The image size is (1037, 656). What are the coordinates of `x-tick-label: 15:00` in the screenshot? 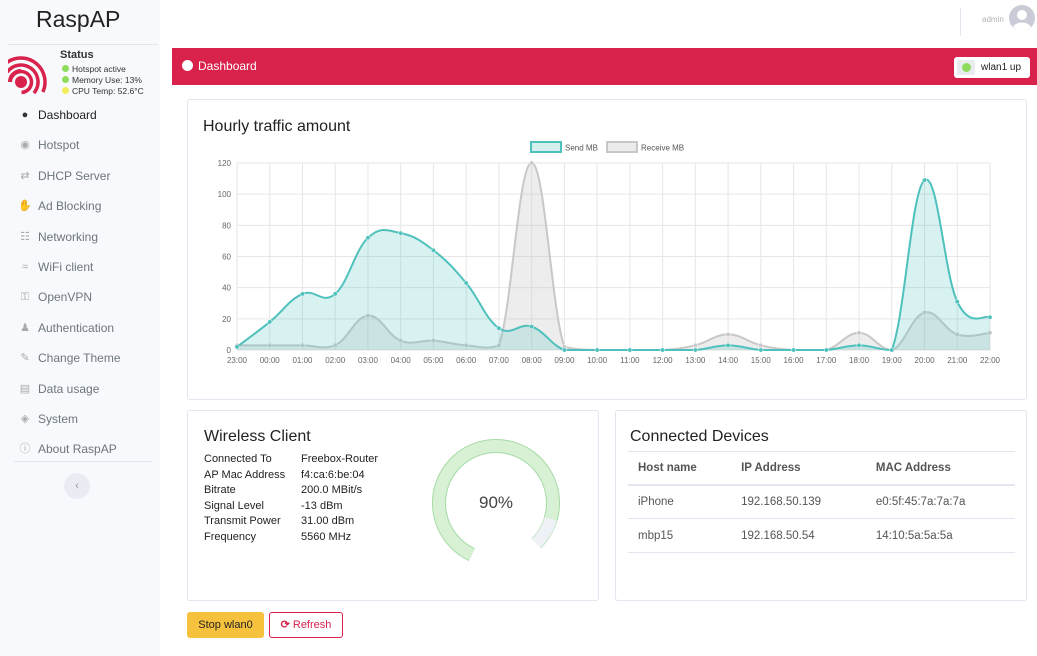 It's located at (761, 360).